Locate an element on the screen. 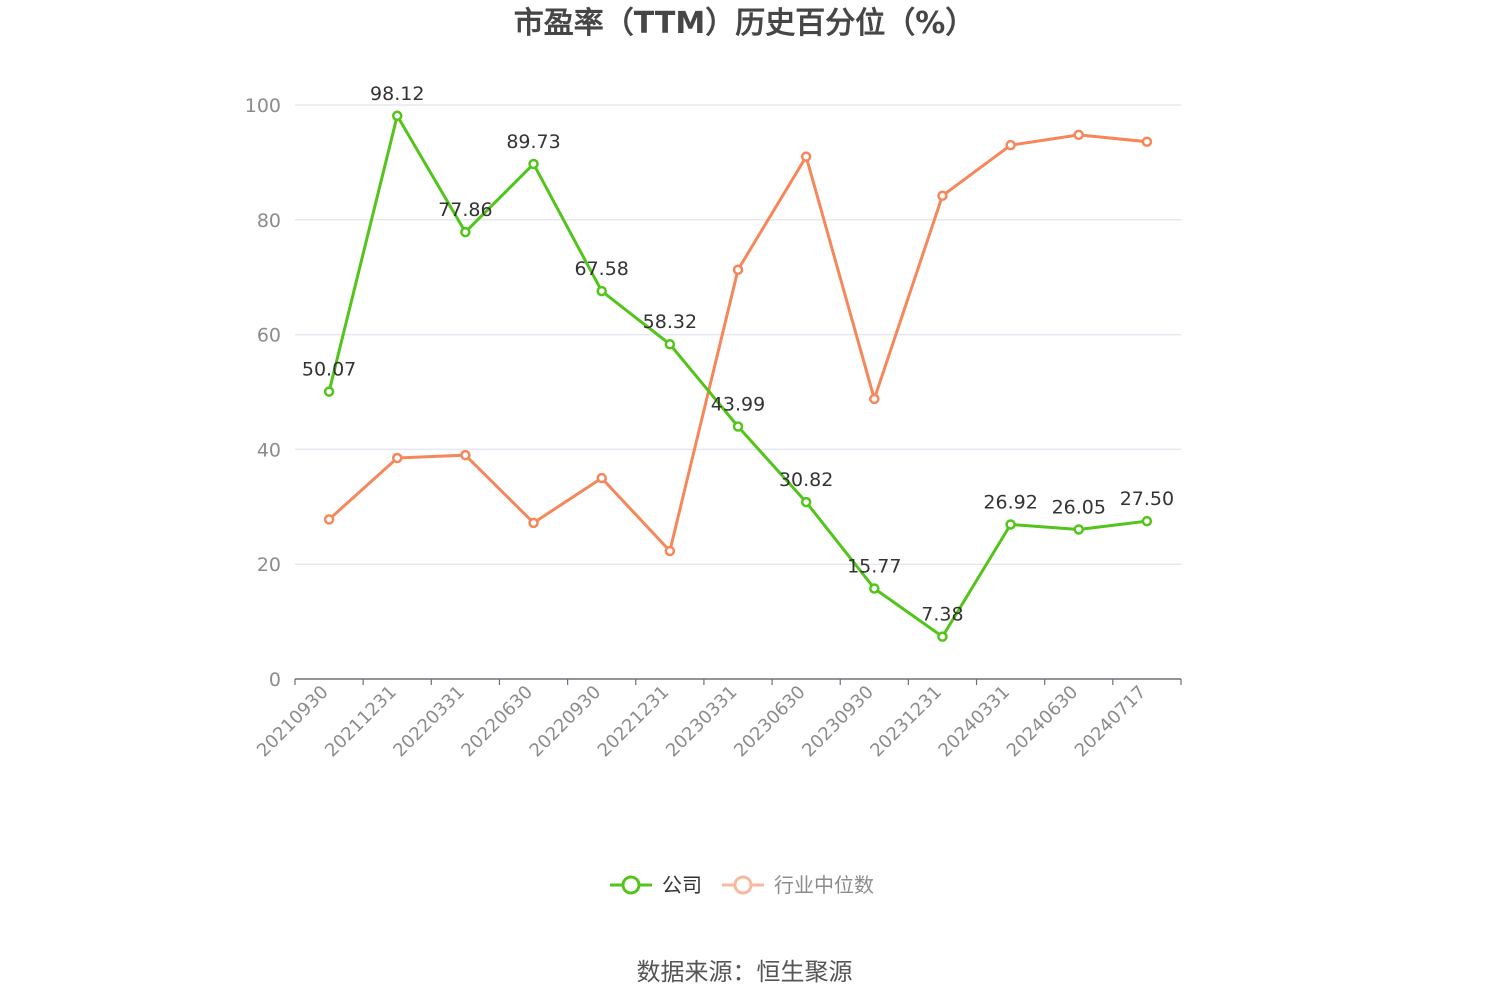 The width and height of the screenshot is (1489, 1006). company-data-label: 30.82 is located at coordinates (806, 480).